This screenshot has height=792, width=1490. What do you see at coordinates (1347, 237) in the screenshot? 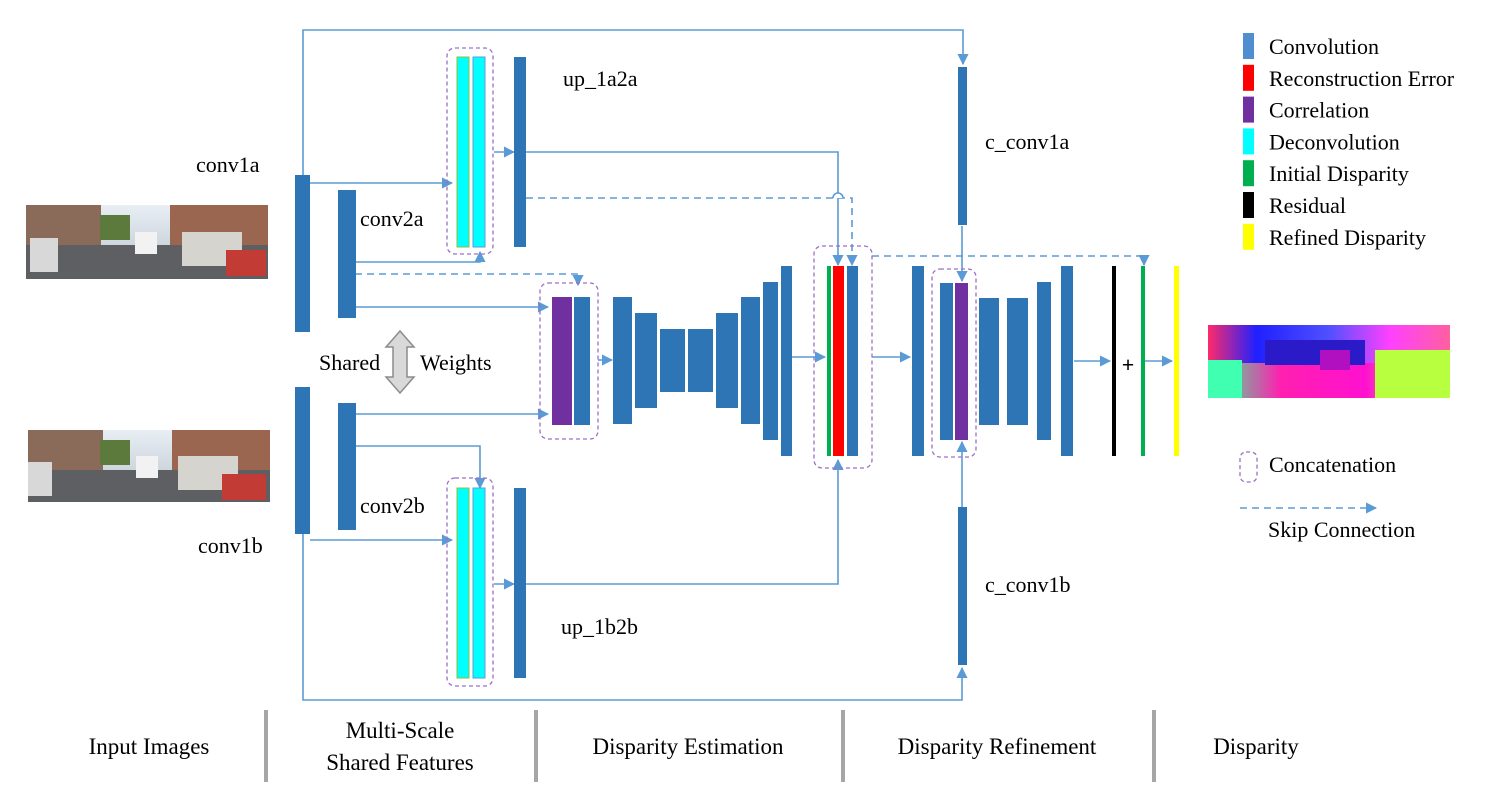
I see `legend-item-label: Refined Disparity` at bounding box center [1347, 237].